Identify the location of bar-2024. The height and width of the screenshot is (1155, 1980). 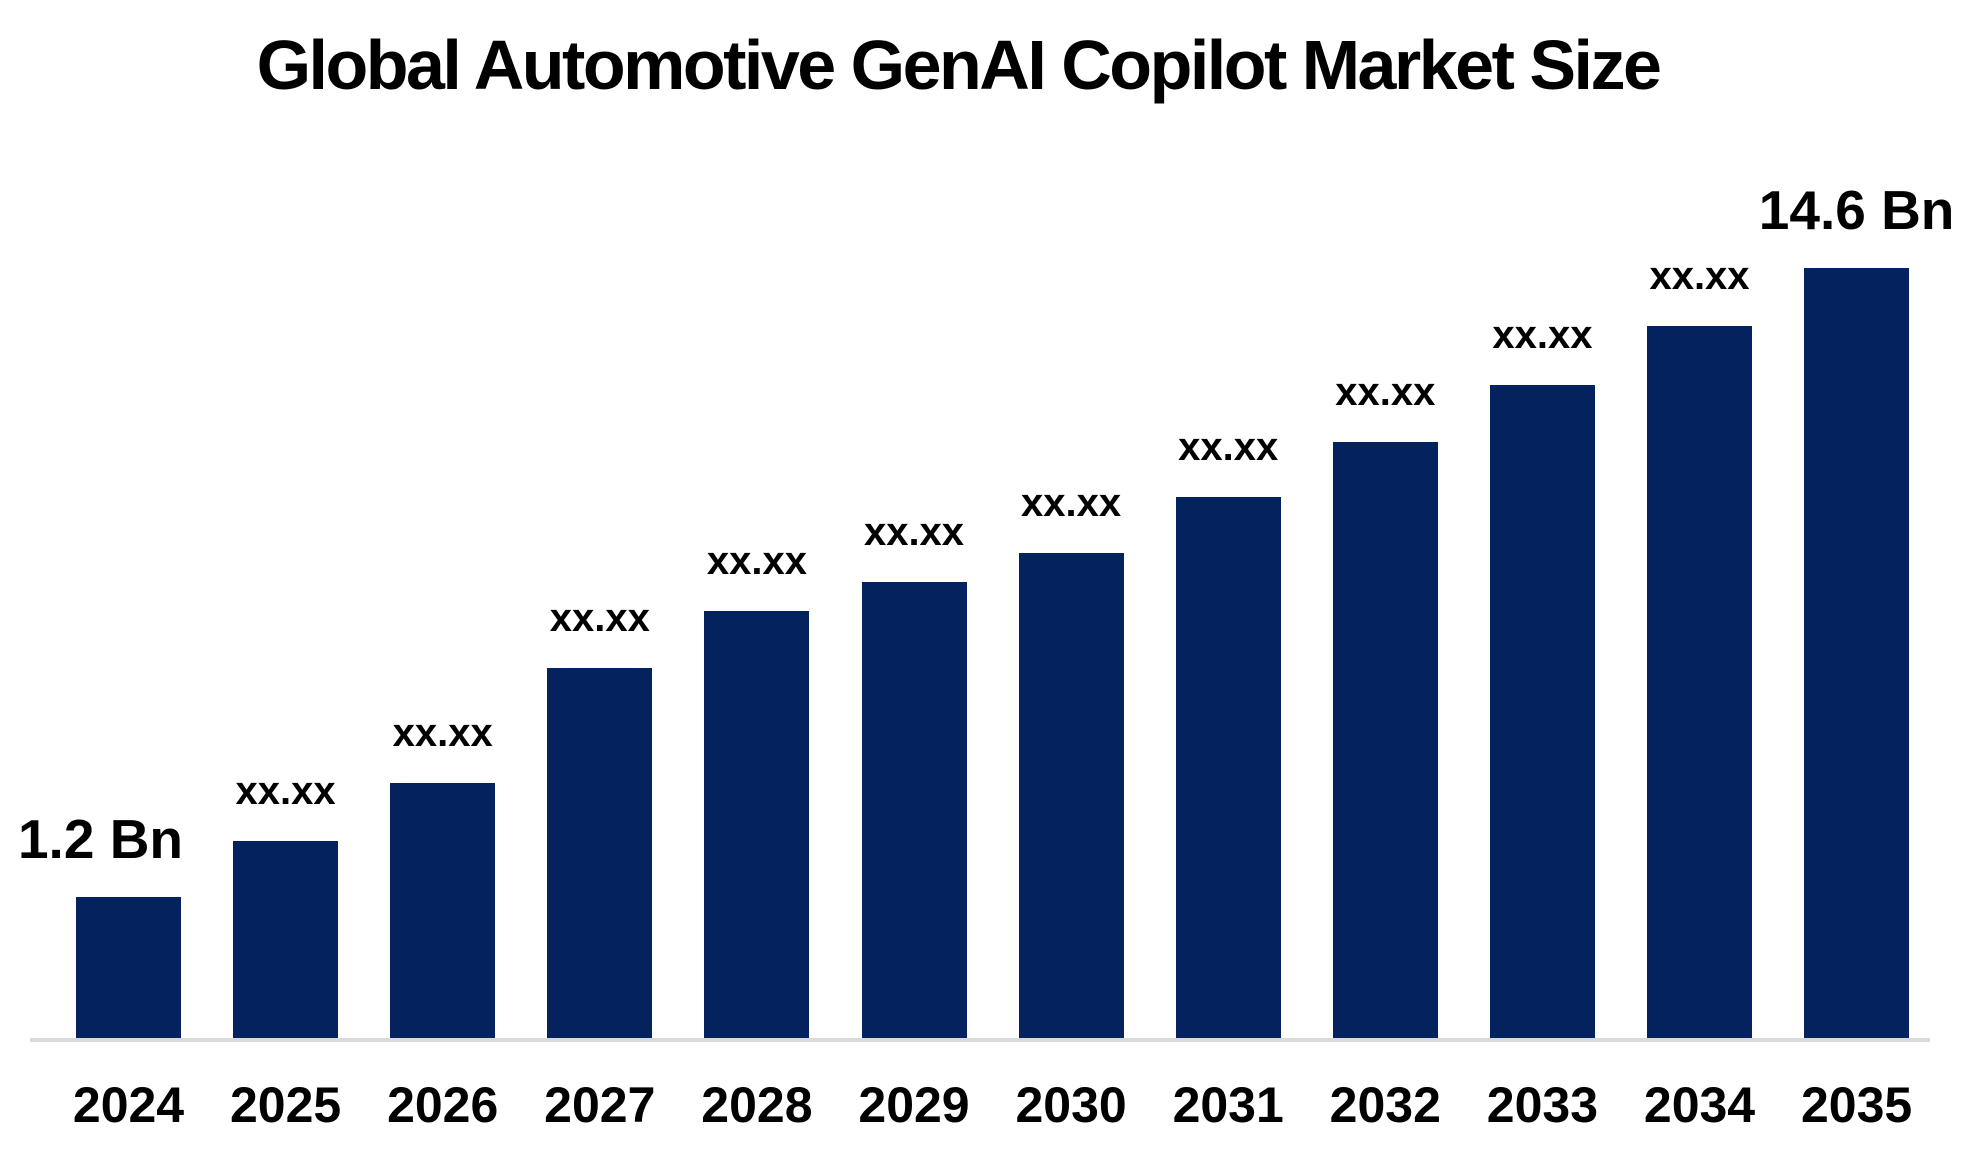
(128, 967).